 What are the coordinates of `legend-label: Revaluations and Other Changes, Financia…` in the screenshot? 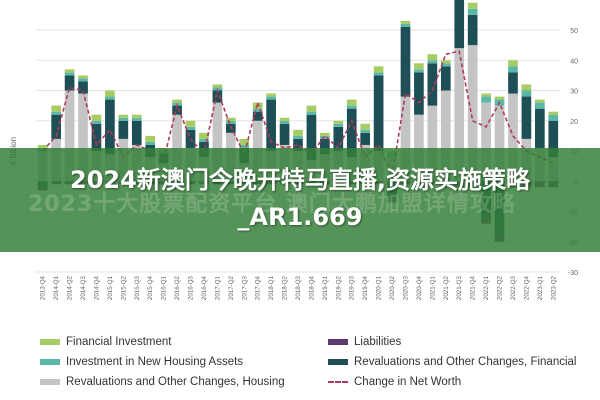 It's located at (465, 362).